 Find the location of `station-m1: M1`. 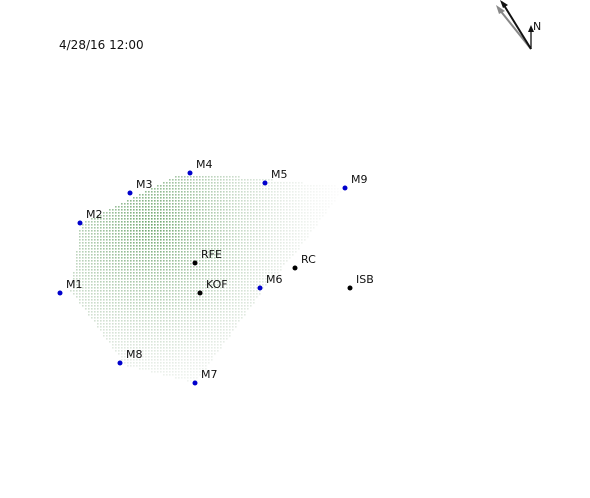

station-m1: M1 is located at coordinates (70, 287).